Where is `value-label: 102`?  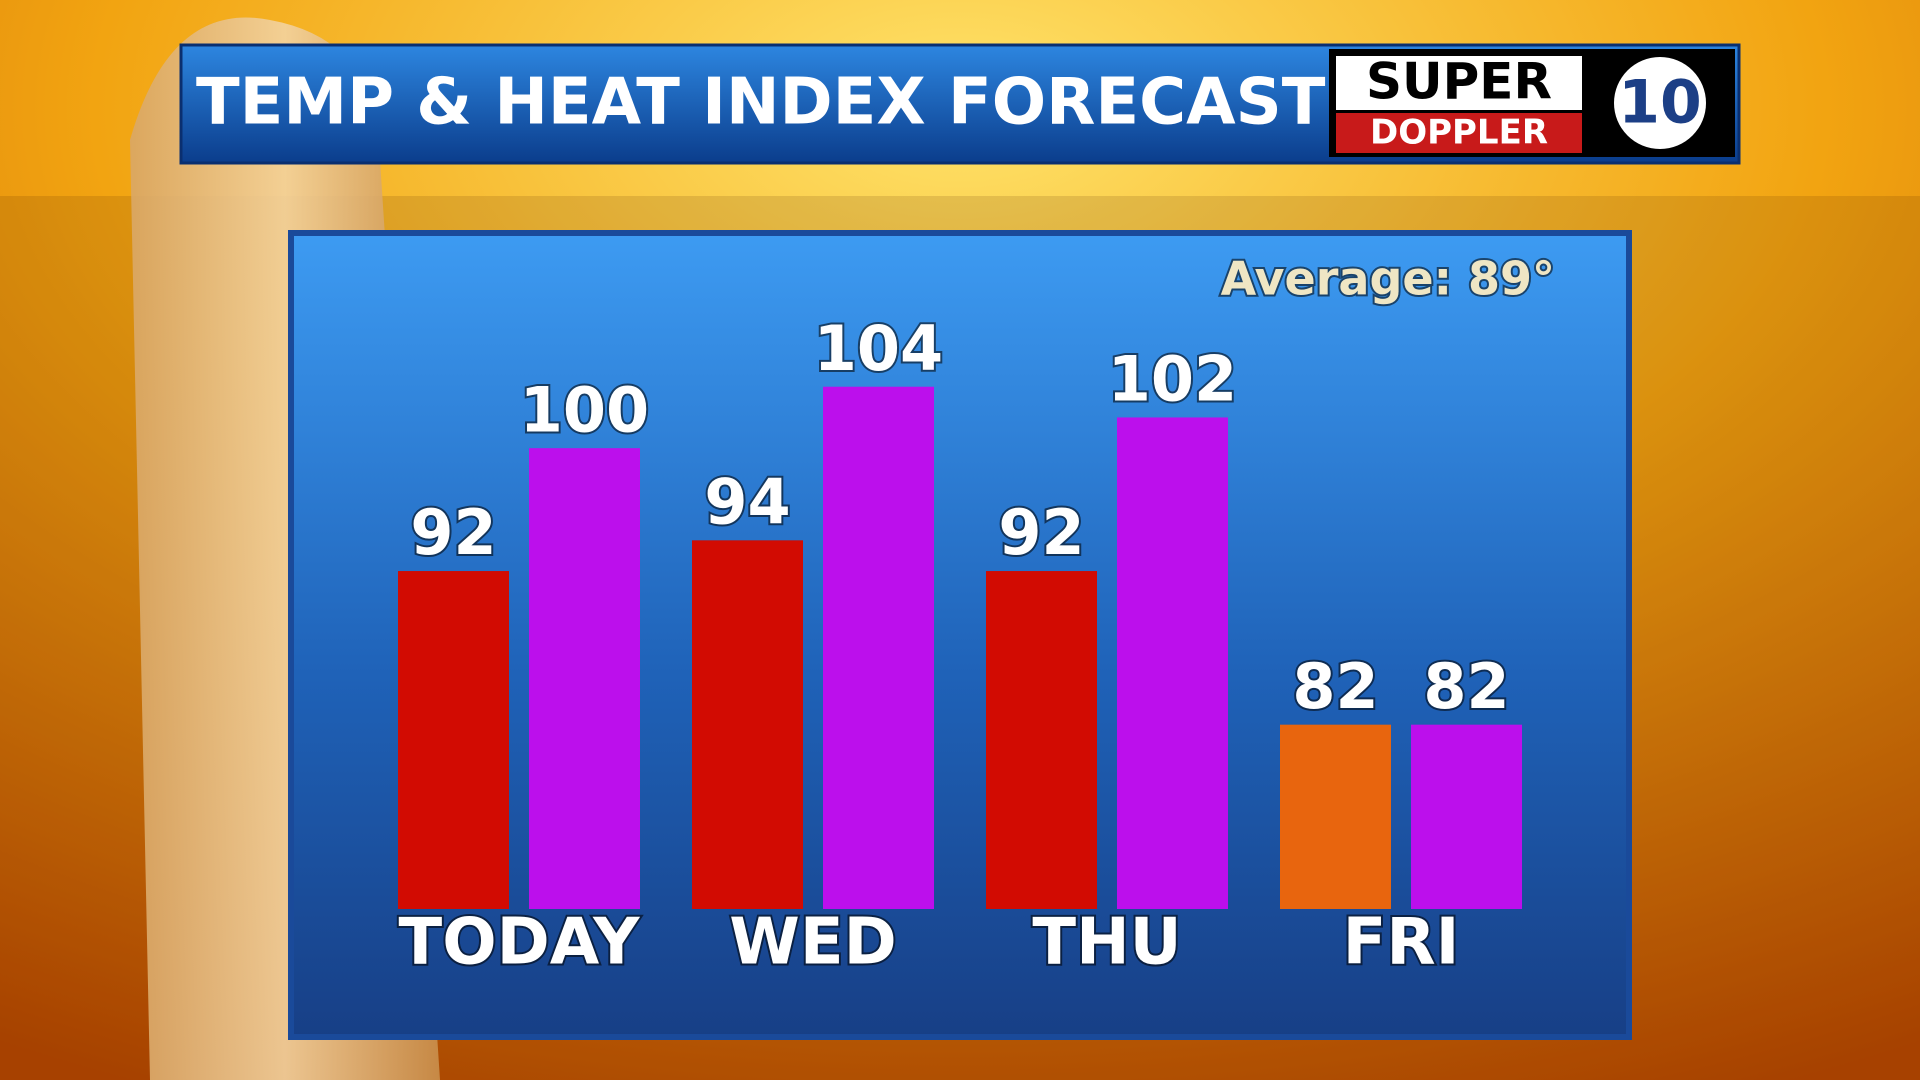
value-label: 102 is located at coordinates (1172, 379).